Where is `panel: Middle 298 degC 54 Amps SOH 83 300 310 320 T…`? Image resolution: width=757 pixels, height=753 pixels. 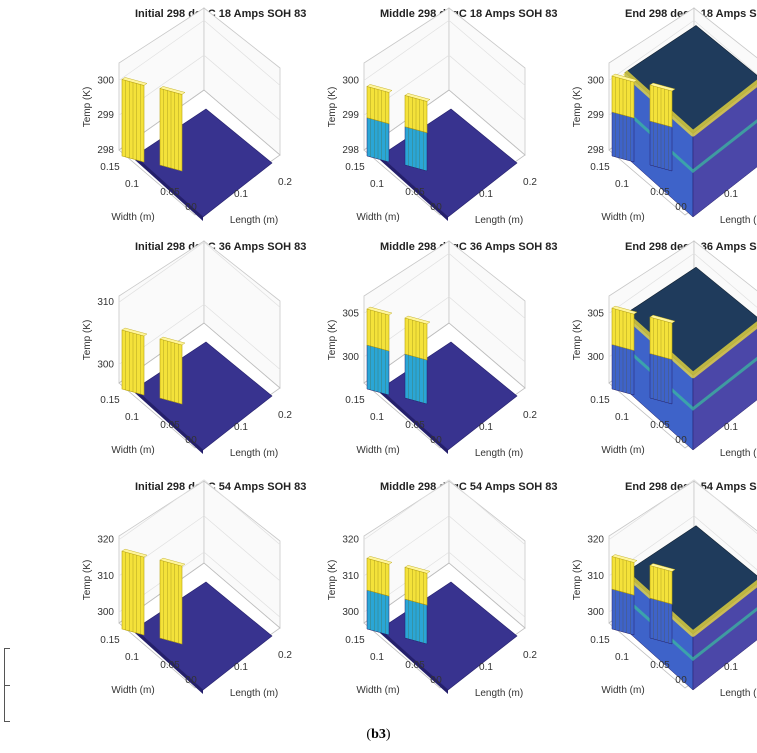
panel: Middle 298 degC 54 Amps SOH 83 300 310 320 T… is located at coordinates (442, 589).